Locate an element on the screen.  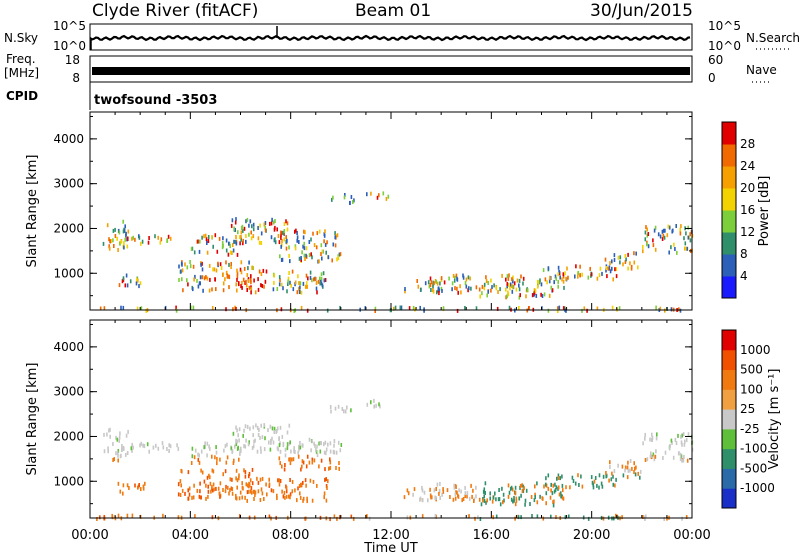
nsky-tick-bottom: 10^0 is located at coordinates (69, 46).